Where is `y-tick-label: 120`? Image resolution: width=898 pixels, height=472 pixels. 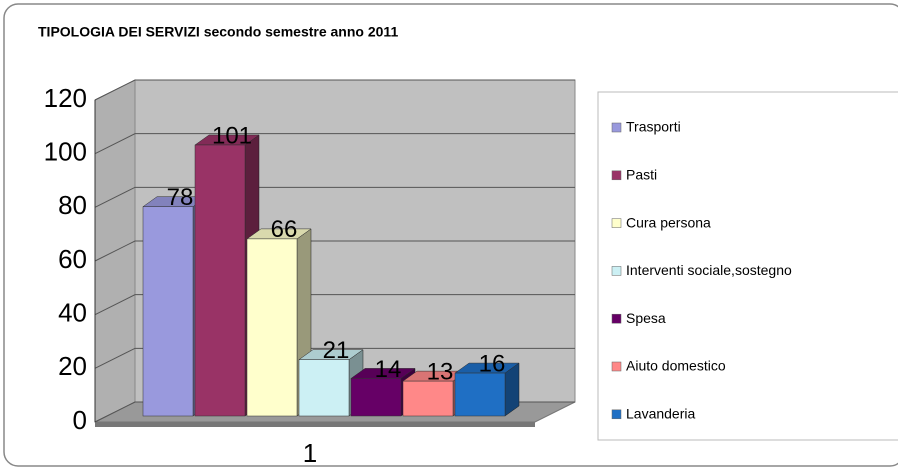 y-tick-label: 120 is located at coordinates (65, 98).